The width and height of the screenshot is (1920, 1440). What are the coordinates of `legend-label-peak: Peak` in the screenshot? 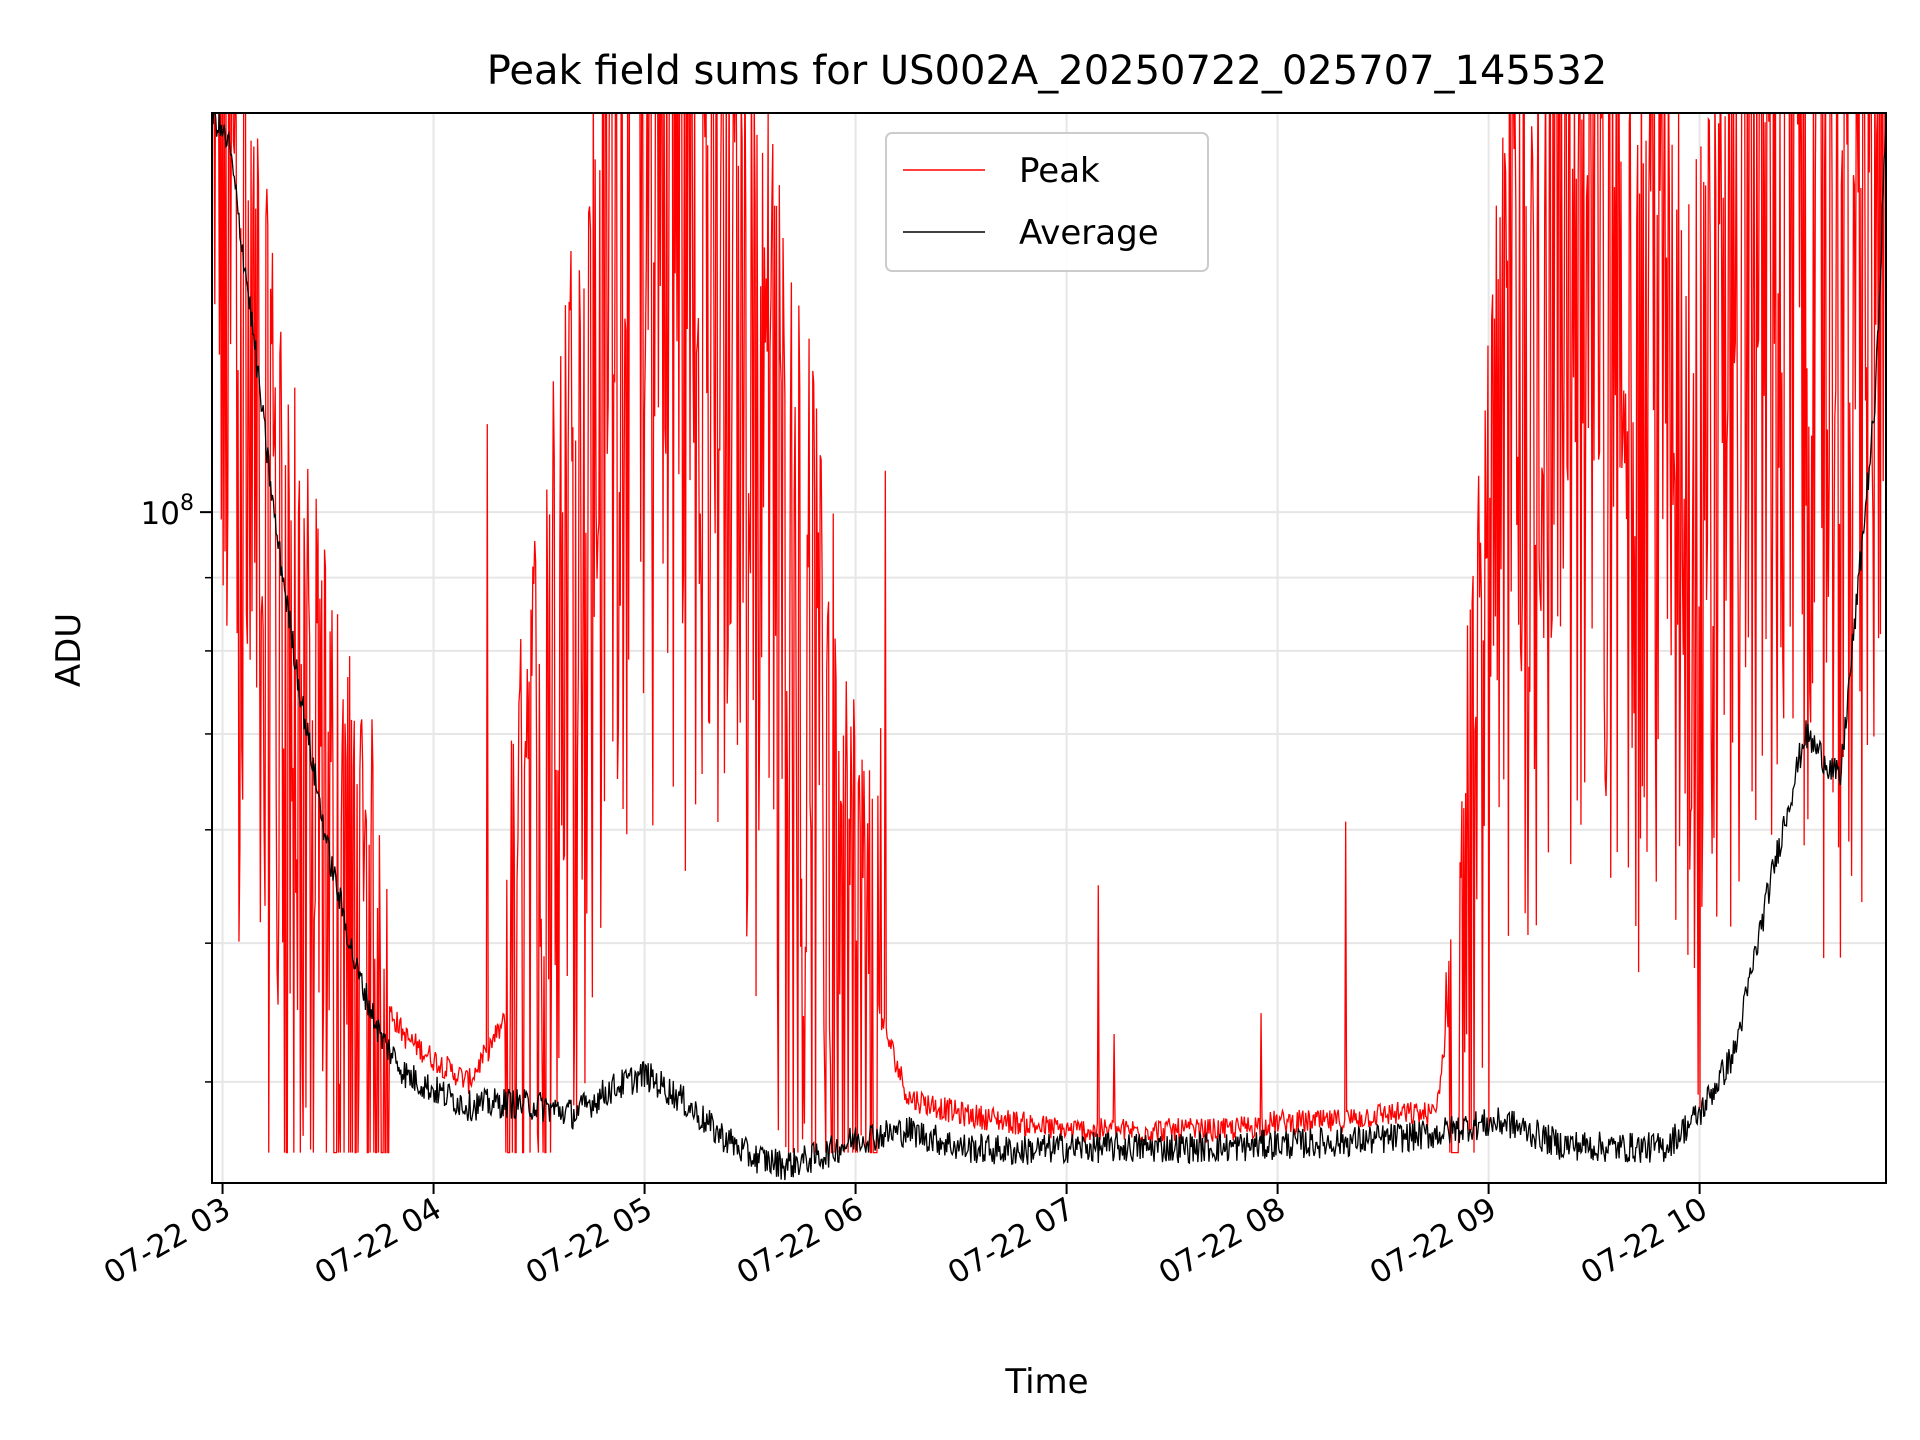 It's located at (1059, 171).